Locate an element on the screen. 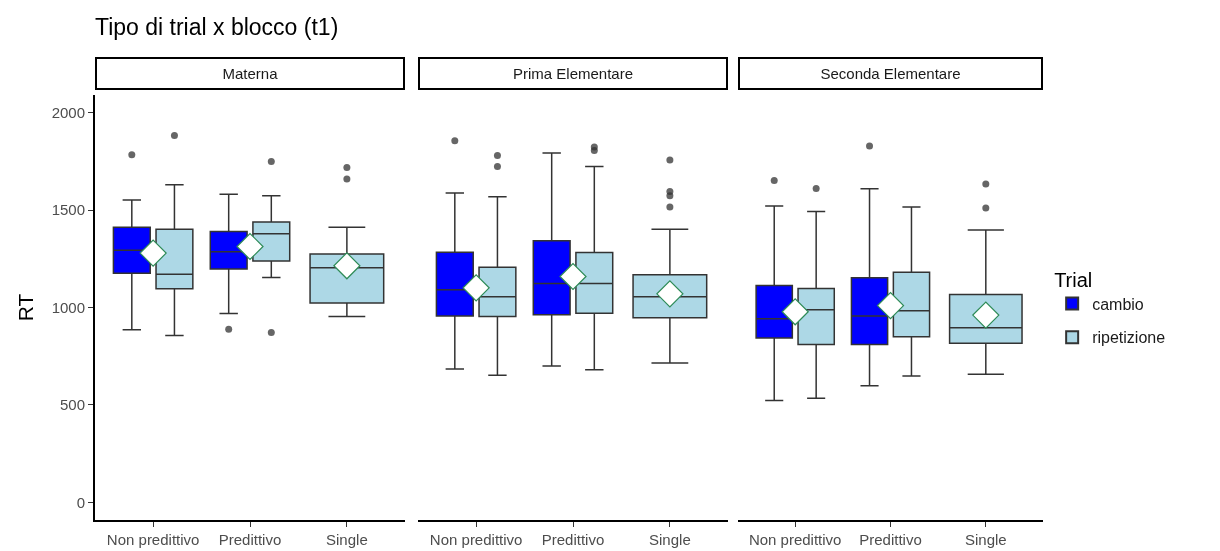  y-tick-label: 500 is located at coordinates (72, 405).